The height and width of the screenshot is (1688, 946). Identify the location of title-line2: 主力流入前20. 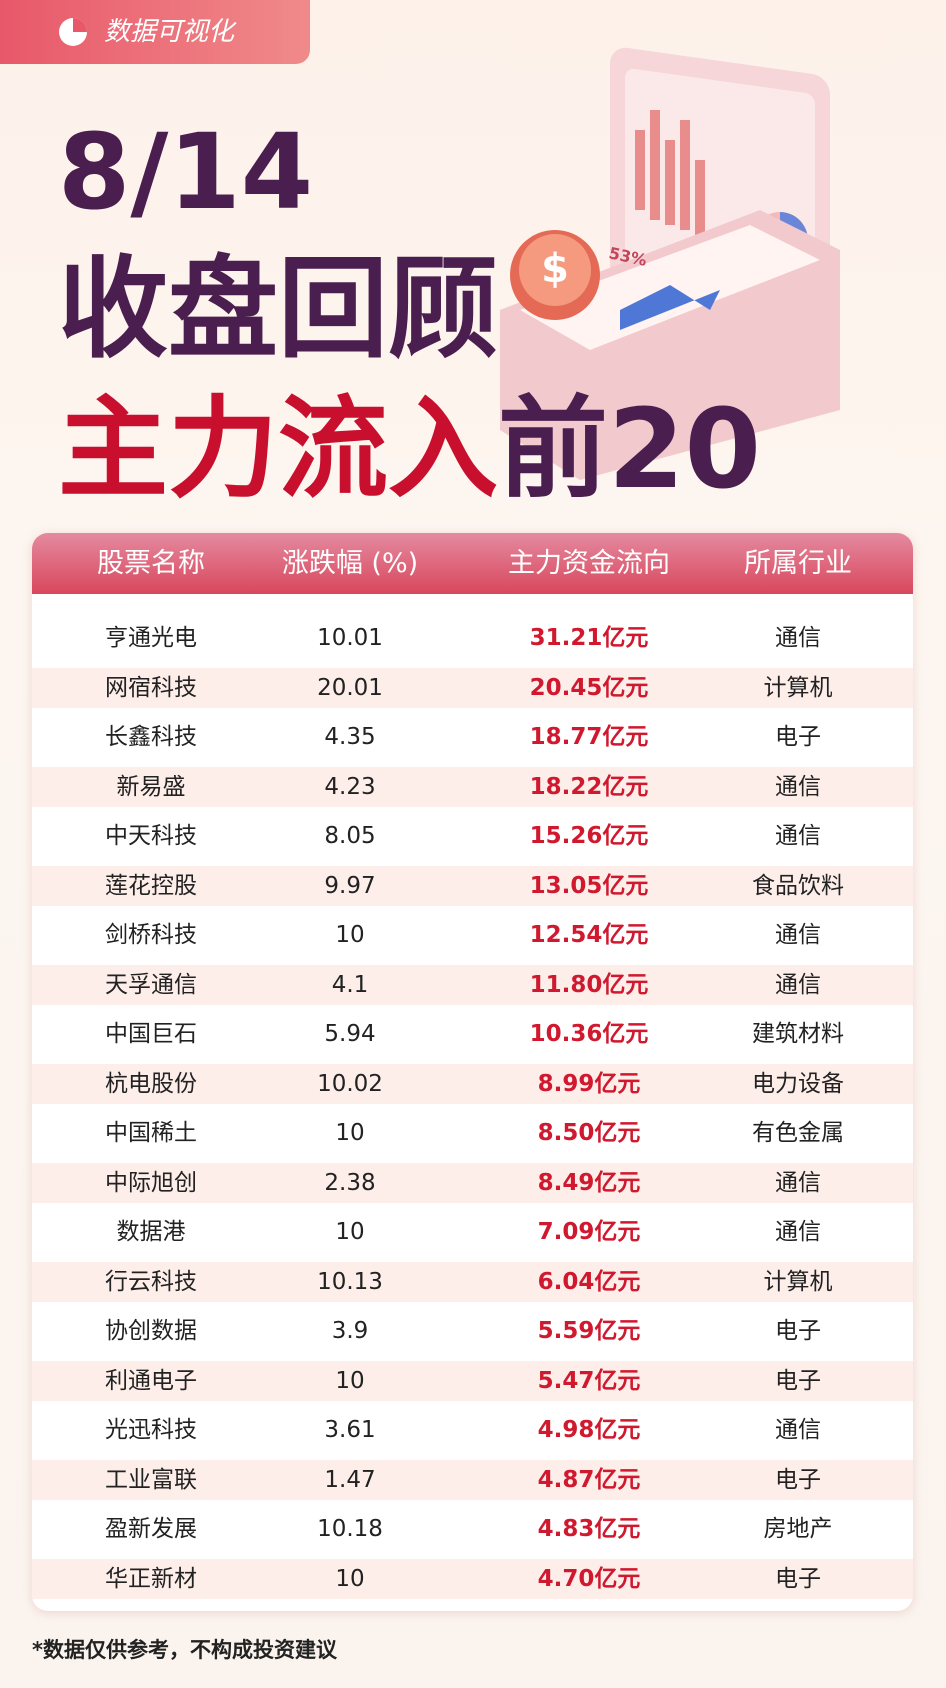
(409, 449).